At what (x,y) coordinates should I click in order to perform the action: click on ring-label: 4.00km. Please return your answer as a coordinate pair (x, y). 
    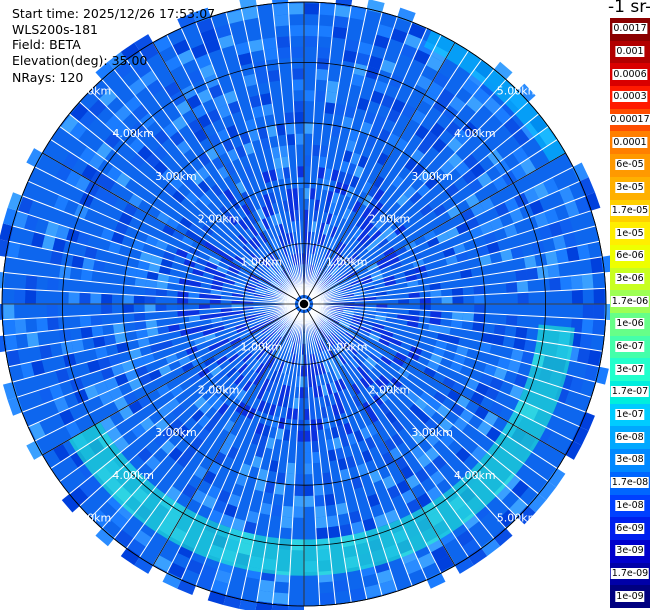
    Looking at the image, I should click on (133, 475).